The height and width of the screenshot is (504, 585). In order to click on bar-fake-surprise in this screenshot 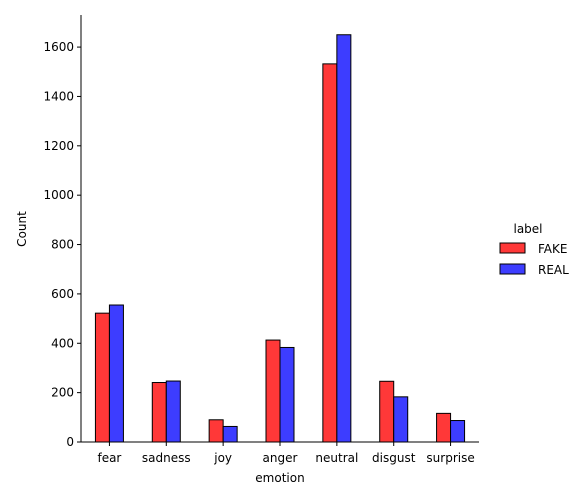, I will do `click(444, 427)`.